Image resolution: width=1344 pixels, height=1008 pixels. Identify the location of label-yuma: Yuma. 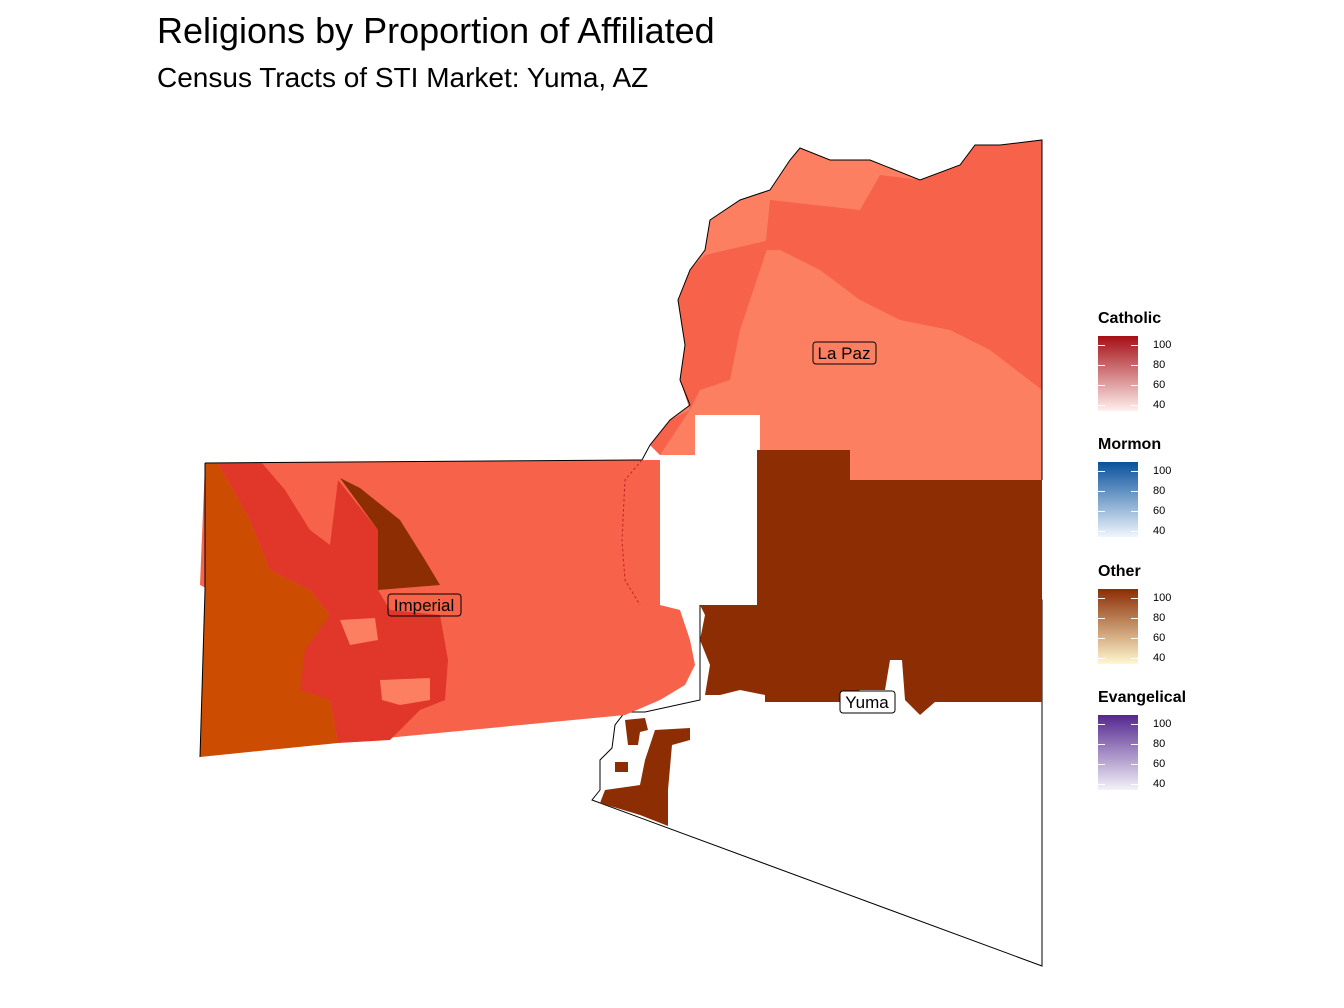
(867, 702).